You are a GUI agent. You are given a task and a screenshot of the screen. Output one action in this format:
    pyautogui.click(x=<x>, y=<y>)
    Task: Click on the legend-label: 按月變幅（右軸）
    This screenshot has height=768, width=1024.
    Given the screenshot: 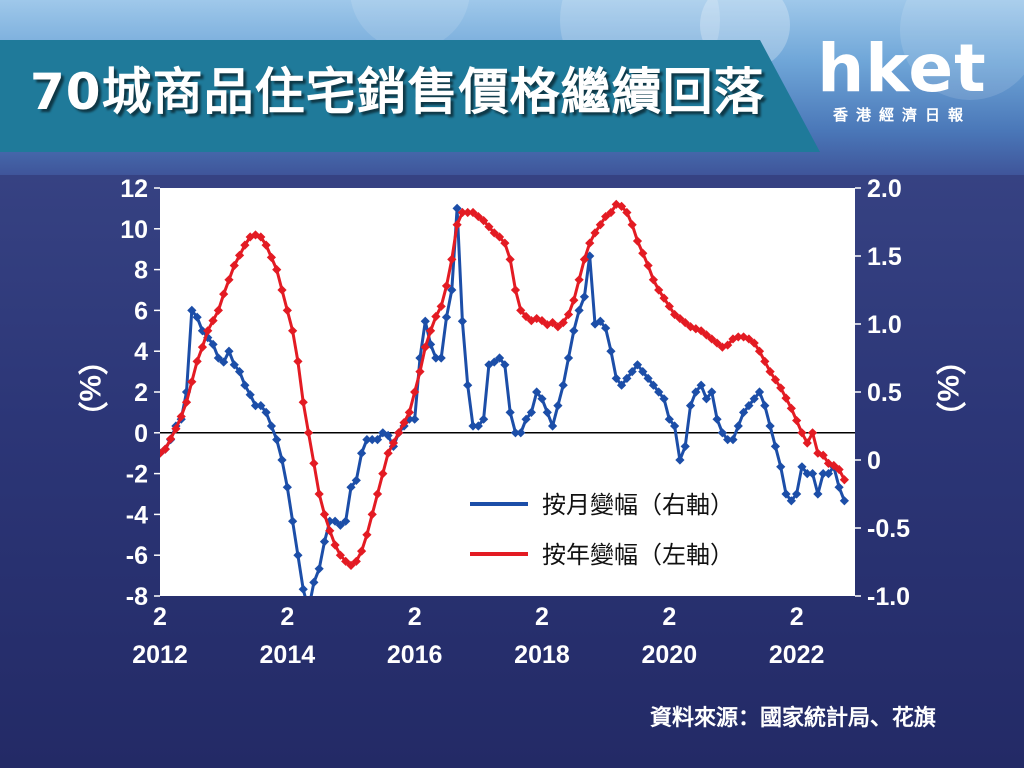 What is the action you would take?
    pyautogui.click(x=638, y=505)
    